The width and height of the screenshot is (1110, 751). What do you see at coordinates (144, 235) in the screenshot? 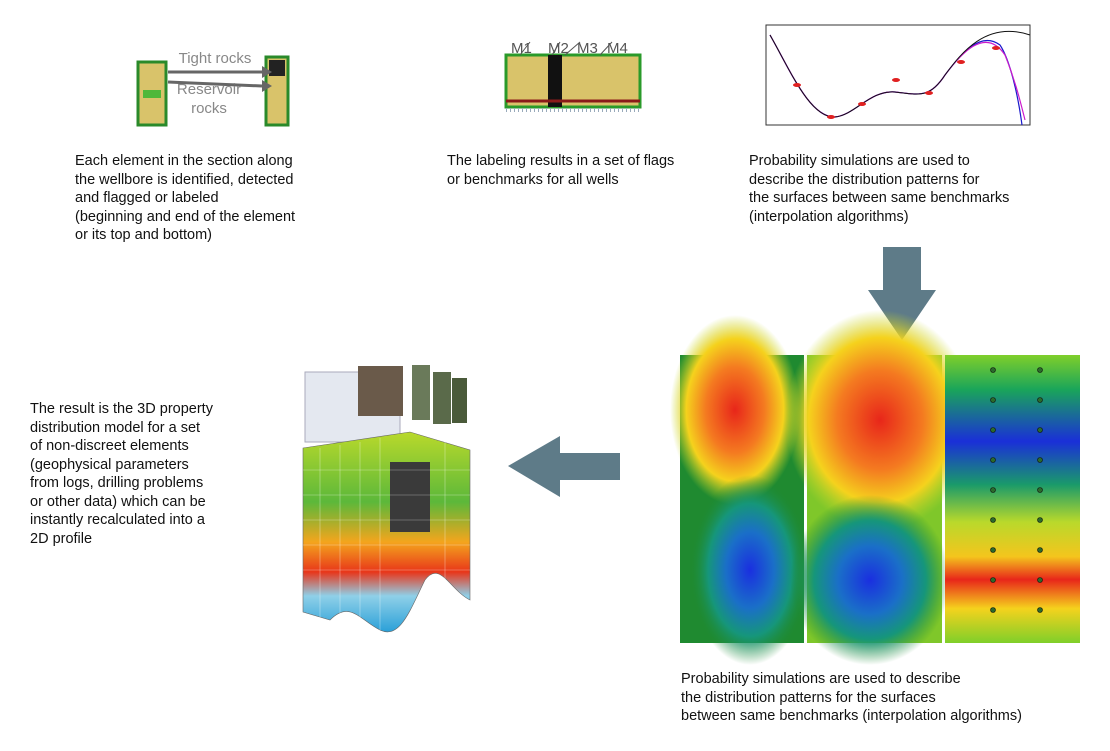
I see `caption-line: or its top and bottom)` at bounding box center [144, 235].